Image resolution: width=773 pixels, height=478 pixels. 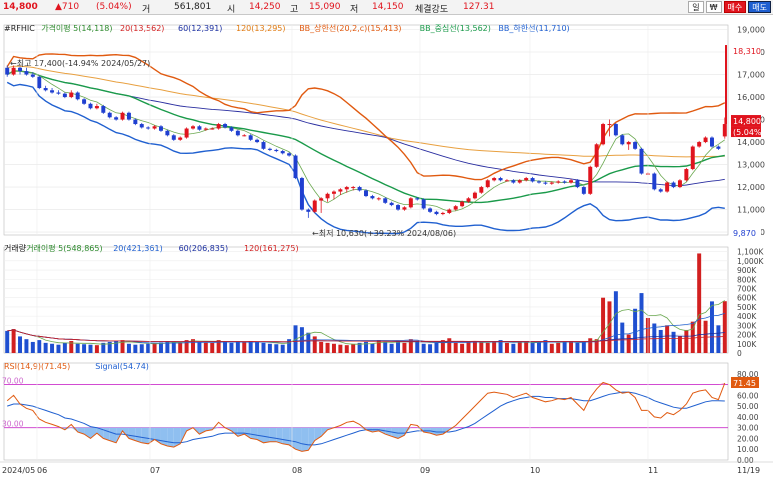 What do you see at coordinates (261, 28) in the screenshot?
I see `price-legend-item: 120(13,295)` at bounding box center [261, 28].